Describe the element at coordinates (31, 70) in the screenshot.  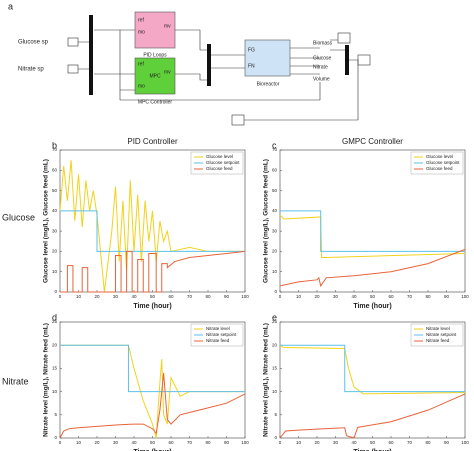
I see `input-label: Nitrate sp` at that location.